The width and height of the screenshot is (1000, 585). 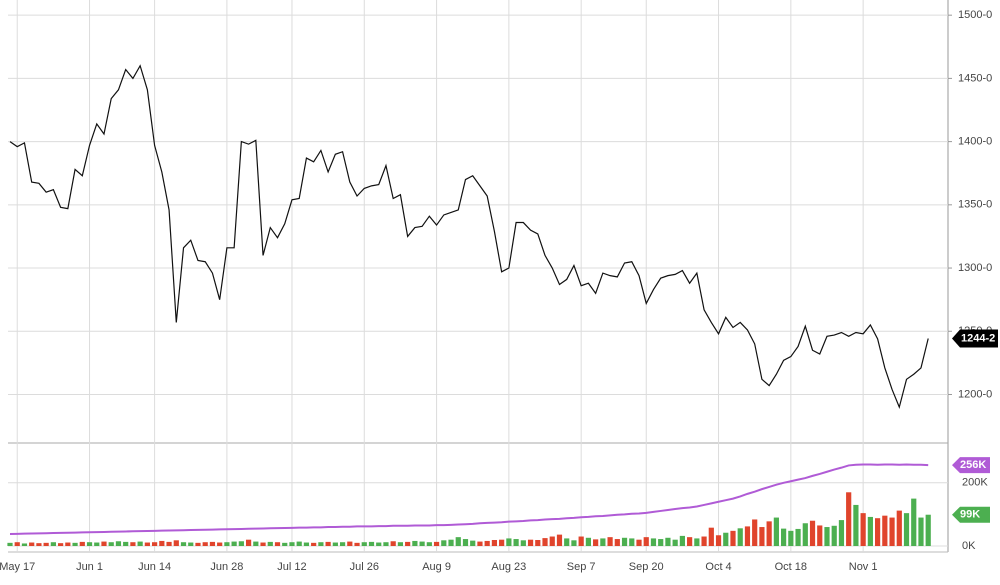 I want to click on last-price-badge, so click(x=975, y=338).